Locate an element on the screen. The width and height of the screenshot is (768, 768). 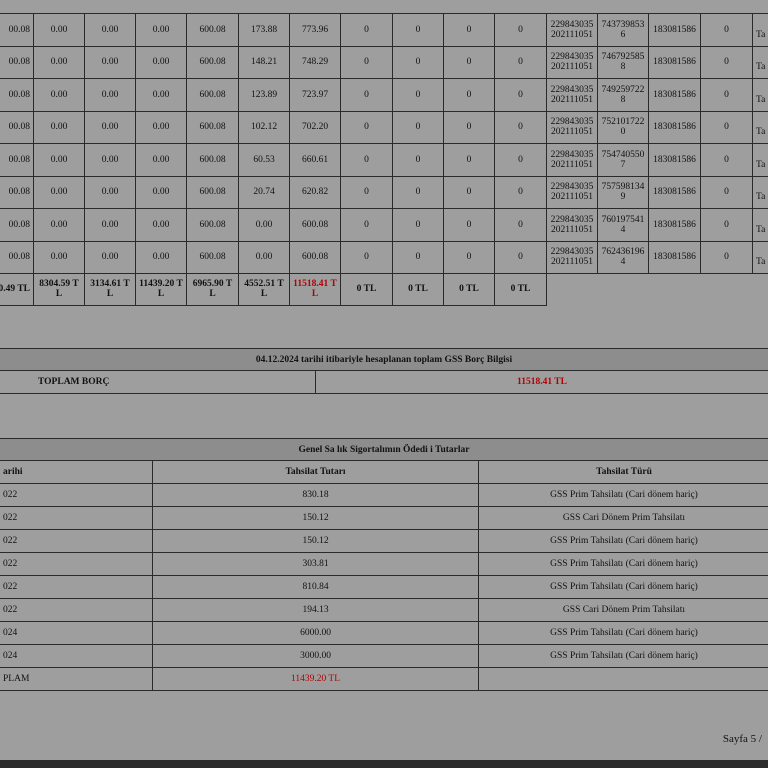
table-cell: 7575981349 is located at coordinates (623, 192).